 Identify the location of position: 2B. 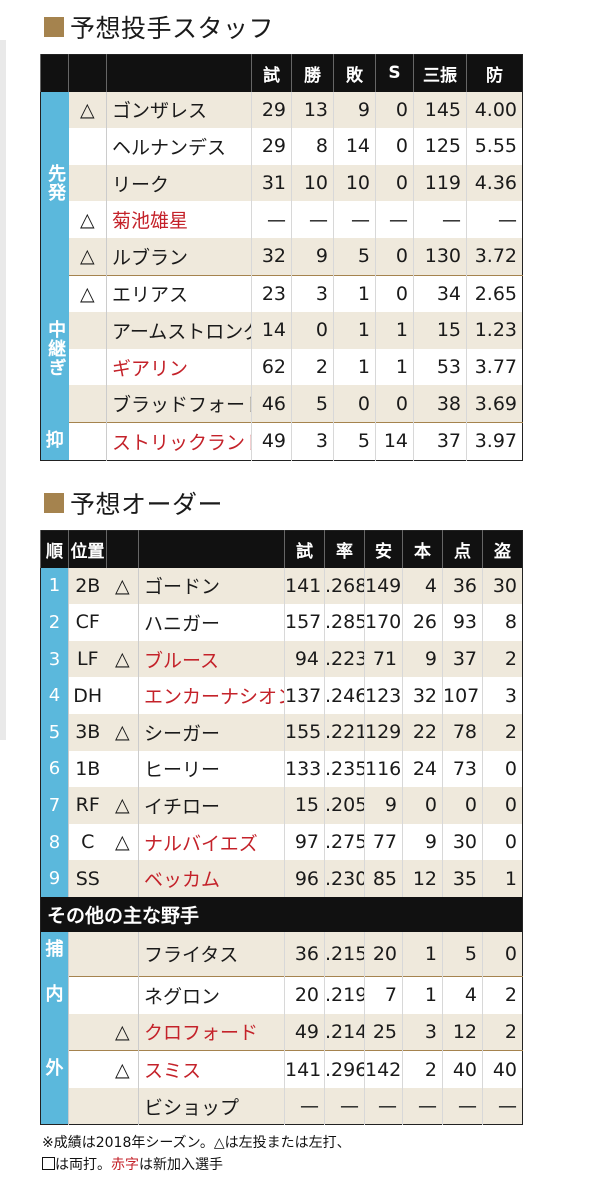
(87, 586).